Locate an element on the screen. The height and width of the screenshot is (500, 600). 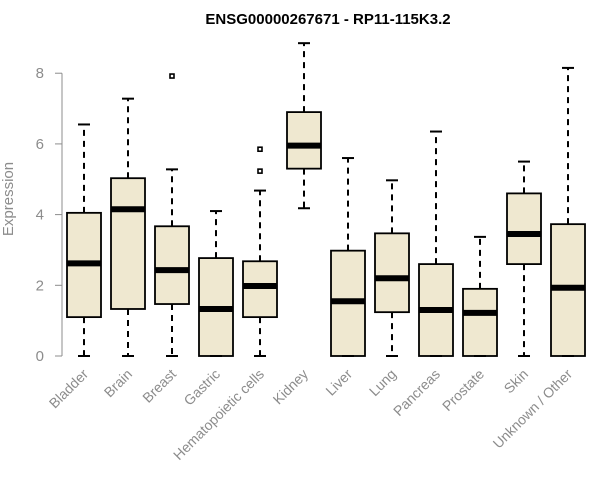
y-tick-label: 2 is located at coordinates (40, 285).